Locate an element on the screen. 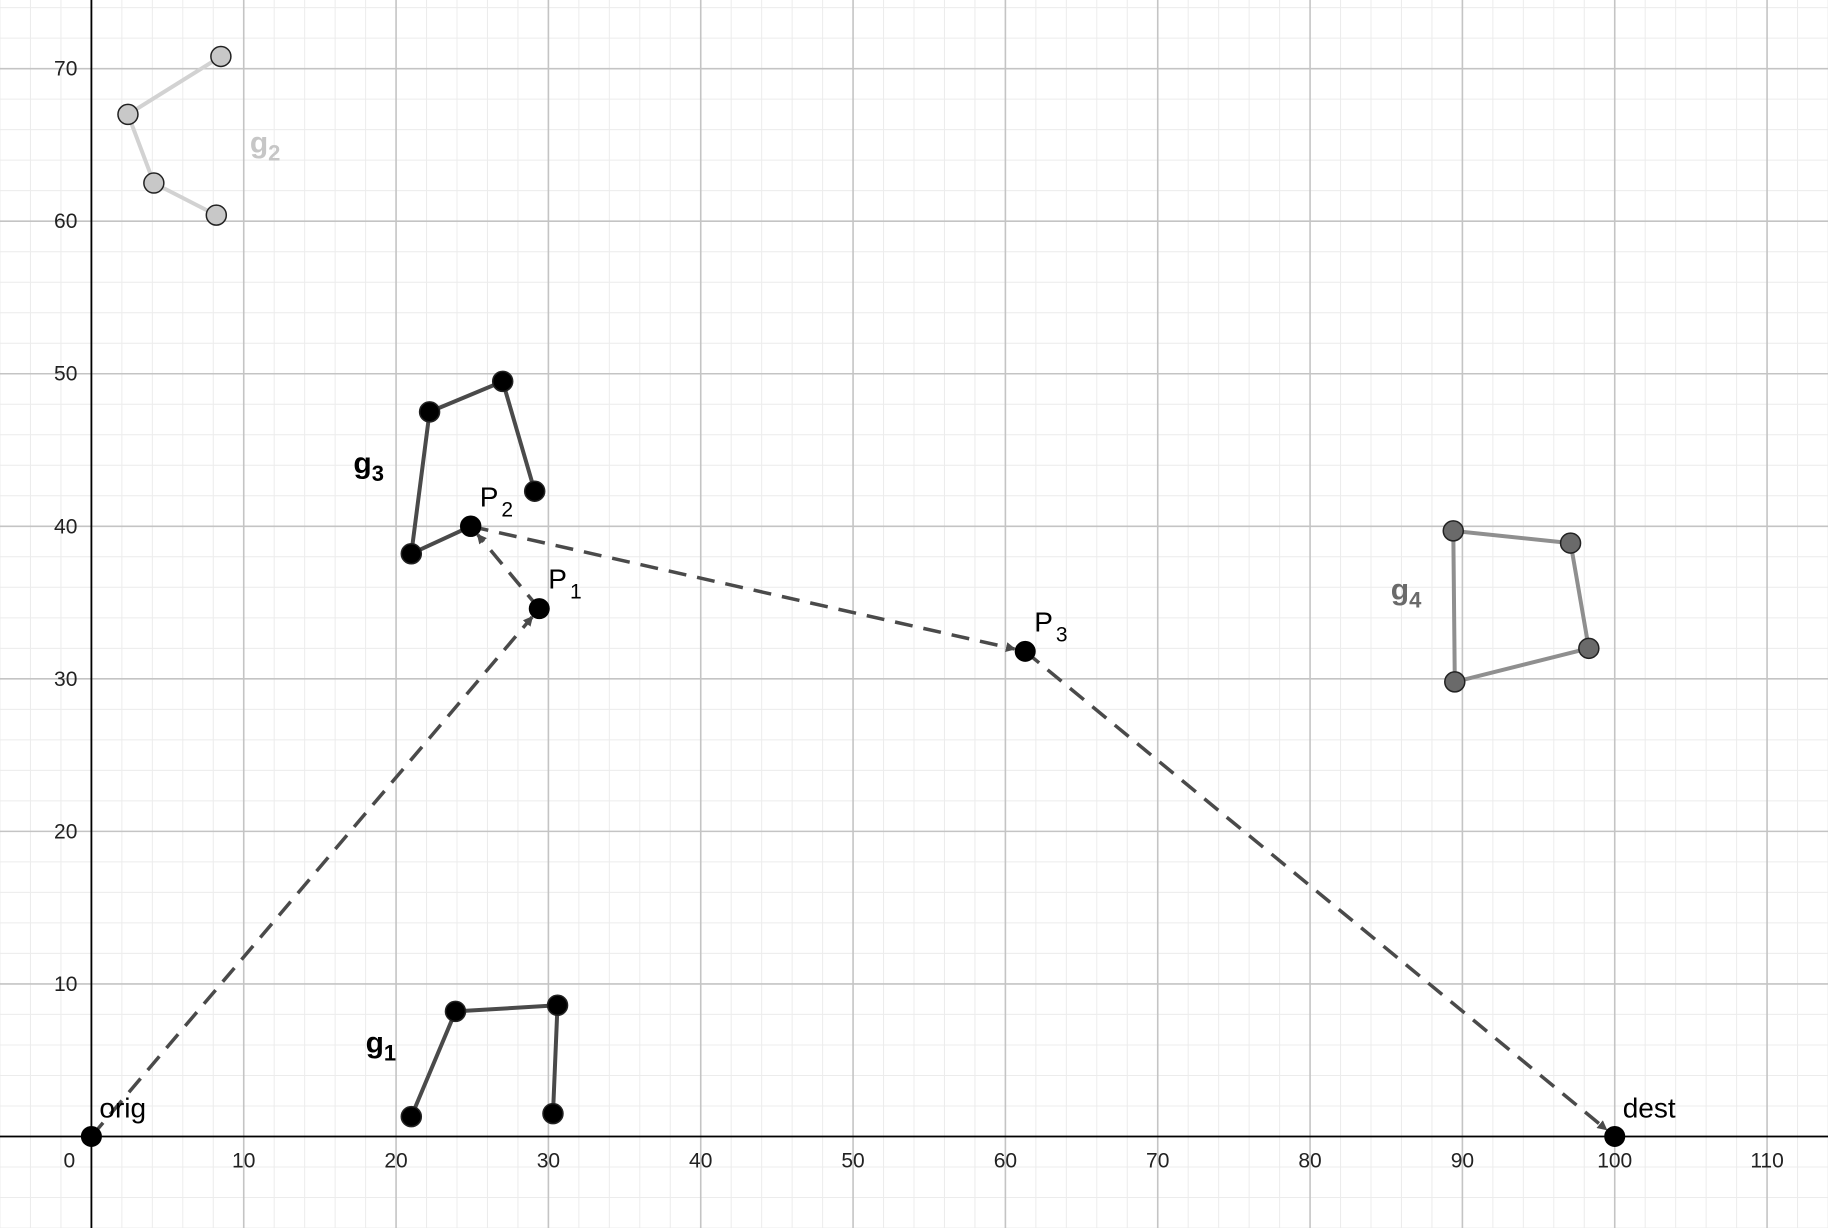  route-point-P1 is located at coordinates (539, 609).